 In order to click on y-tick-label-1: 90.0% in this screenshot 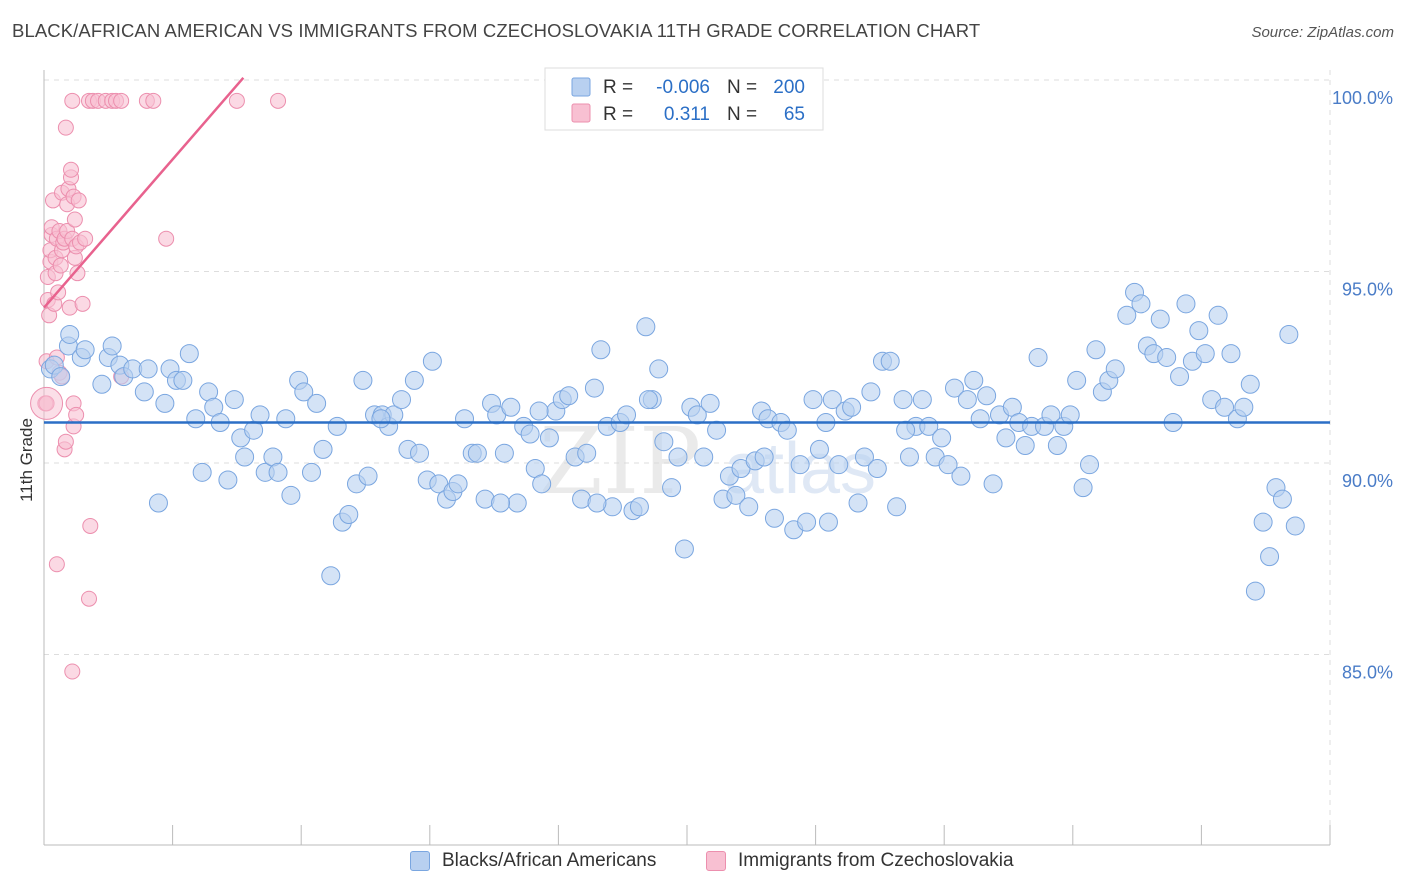, I will do `click(1367, 481)`.